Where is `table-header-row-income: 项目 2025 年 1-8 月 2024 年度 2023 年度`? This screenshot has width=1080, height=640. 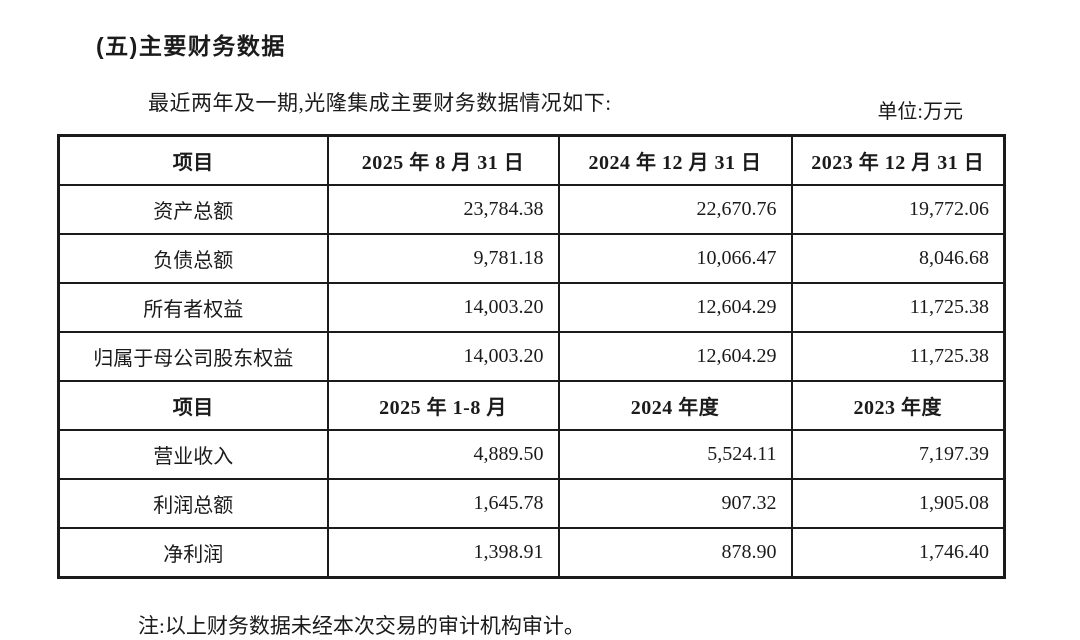 table-header-row-income: 项目 2025 年 1-8 月 2024 年度 2023 年度 is located at coordinates (531, 405).